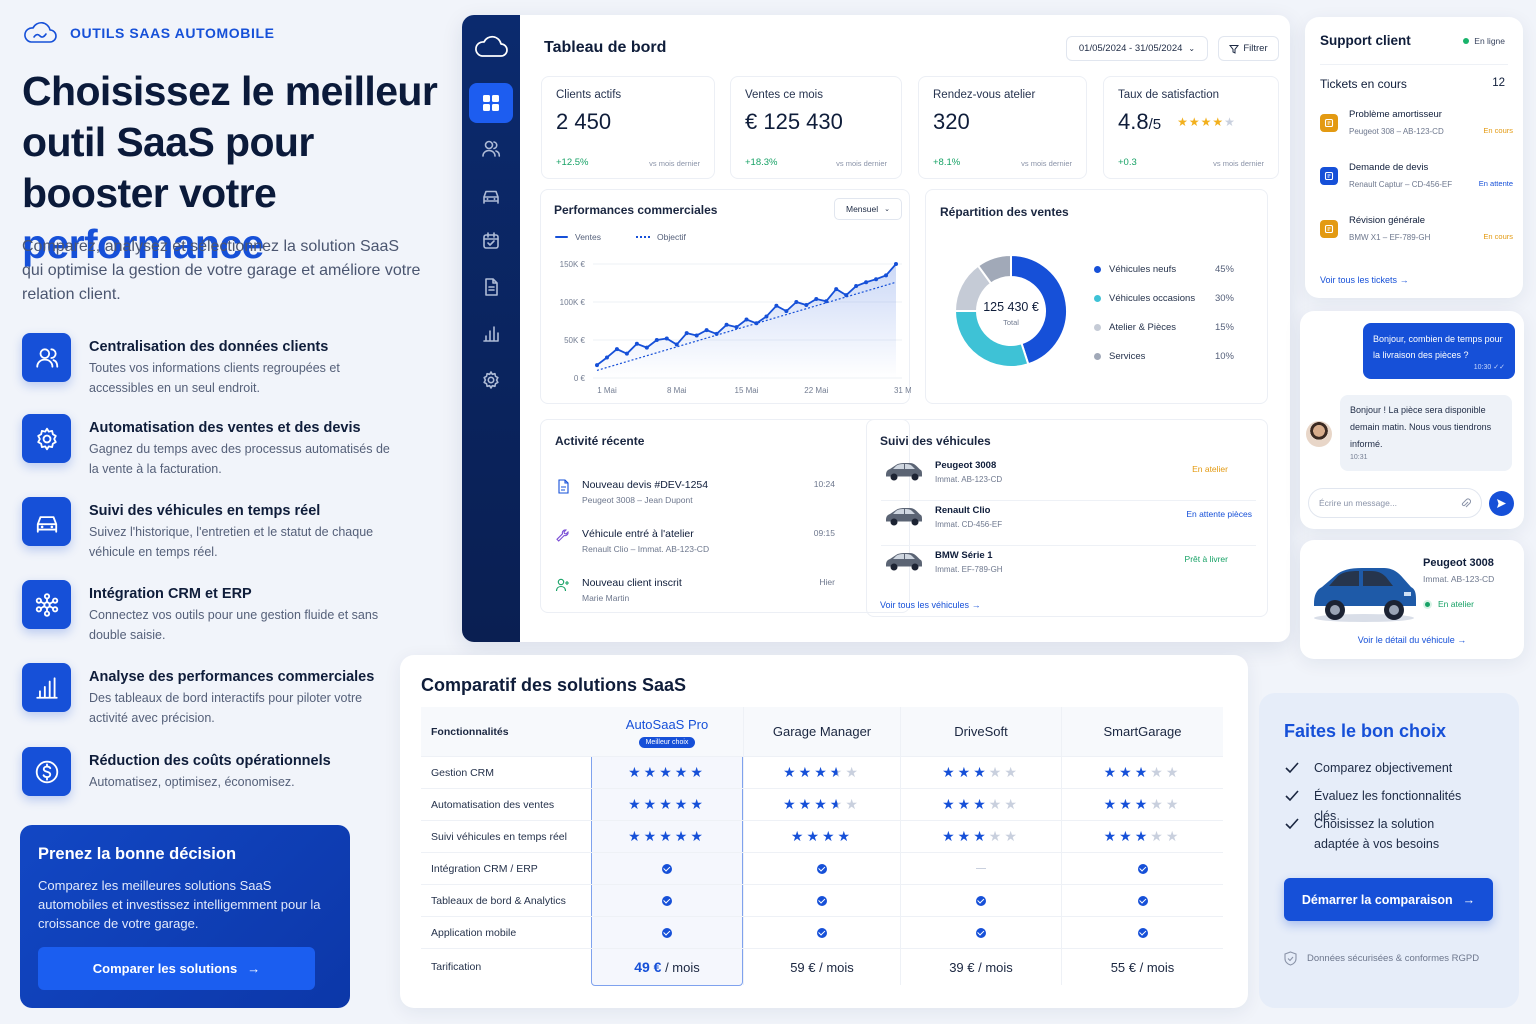 This screenshot has width=1536, height=1024. I want to click on arrow-right-icon: →, so click(976, 605).